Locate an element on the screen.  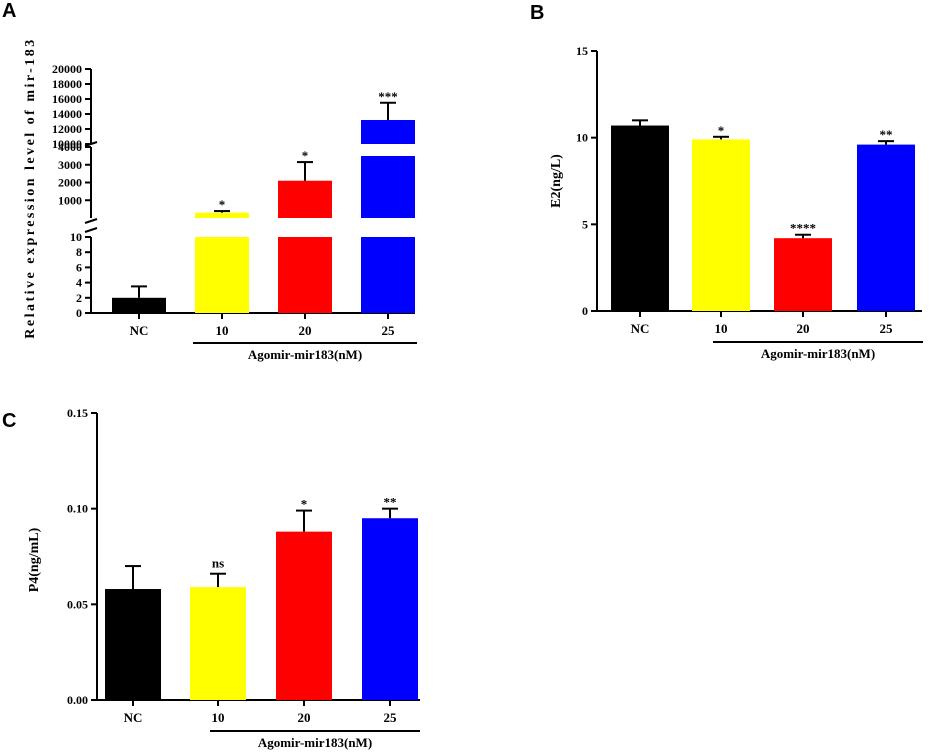
bar-20-middle is located at coordinates (305, 199).